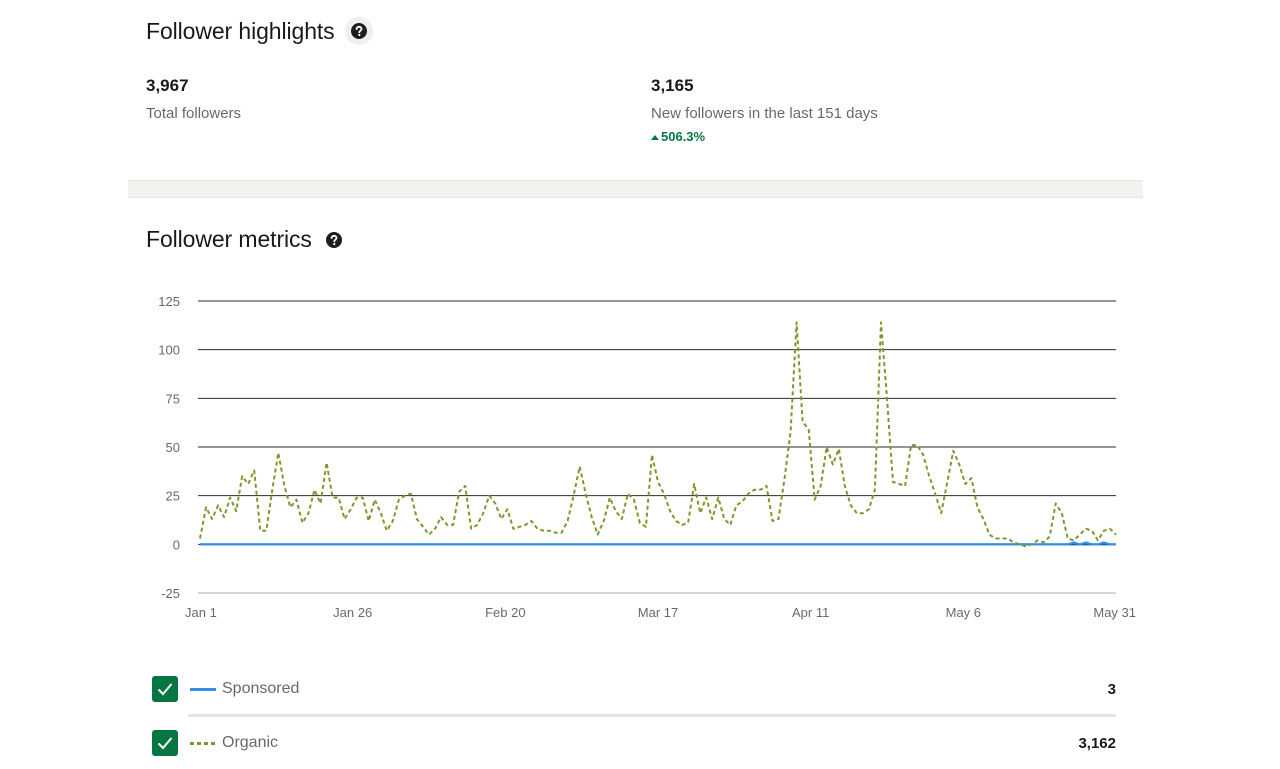 The width and height of the screenshot is (1280, 769). What do you see at coordinates (194, 113) in the screenshot?
I see `total-followers-label: Total followers` at bounding box center [194, 113].